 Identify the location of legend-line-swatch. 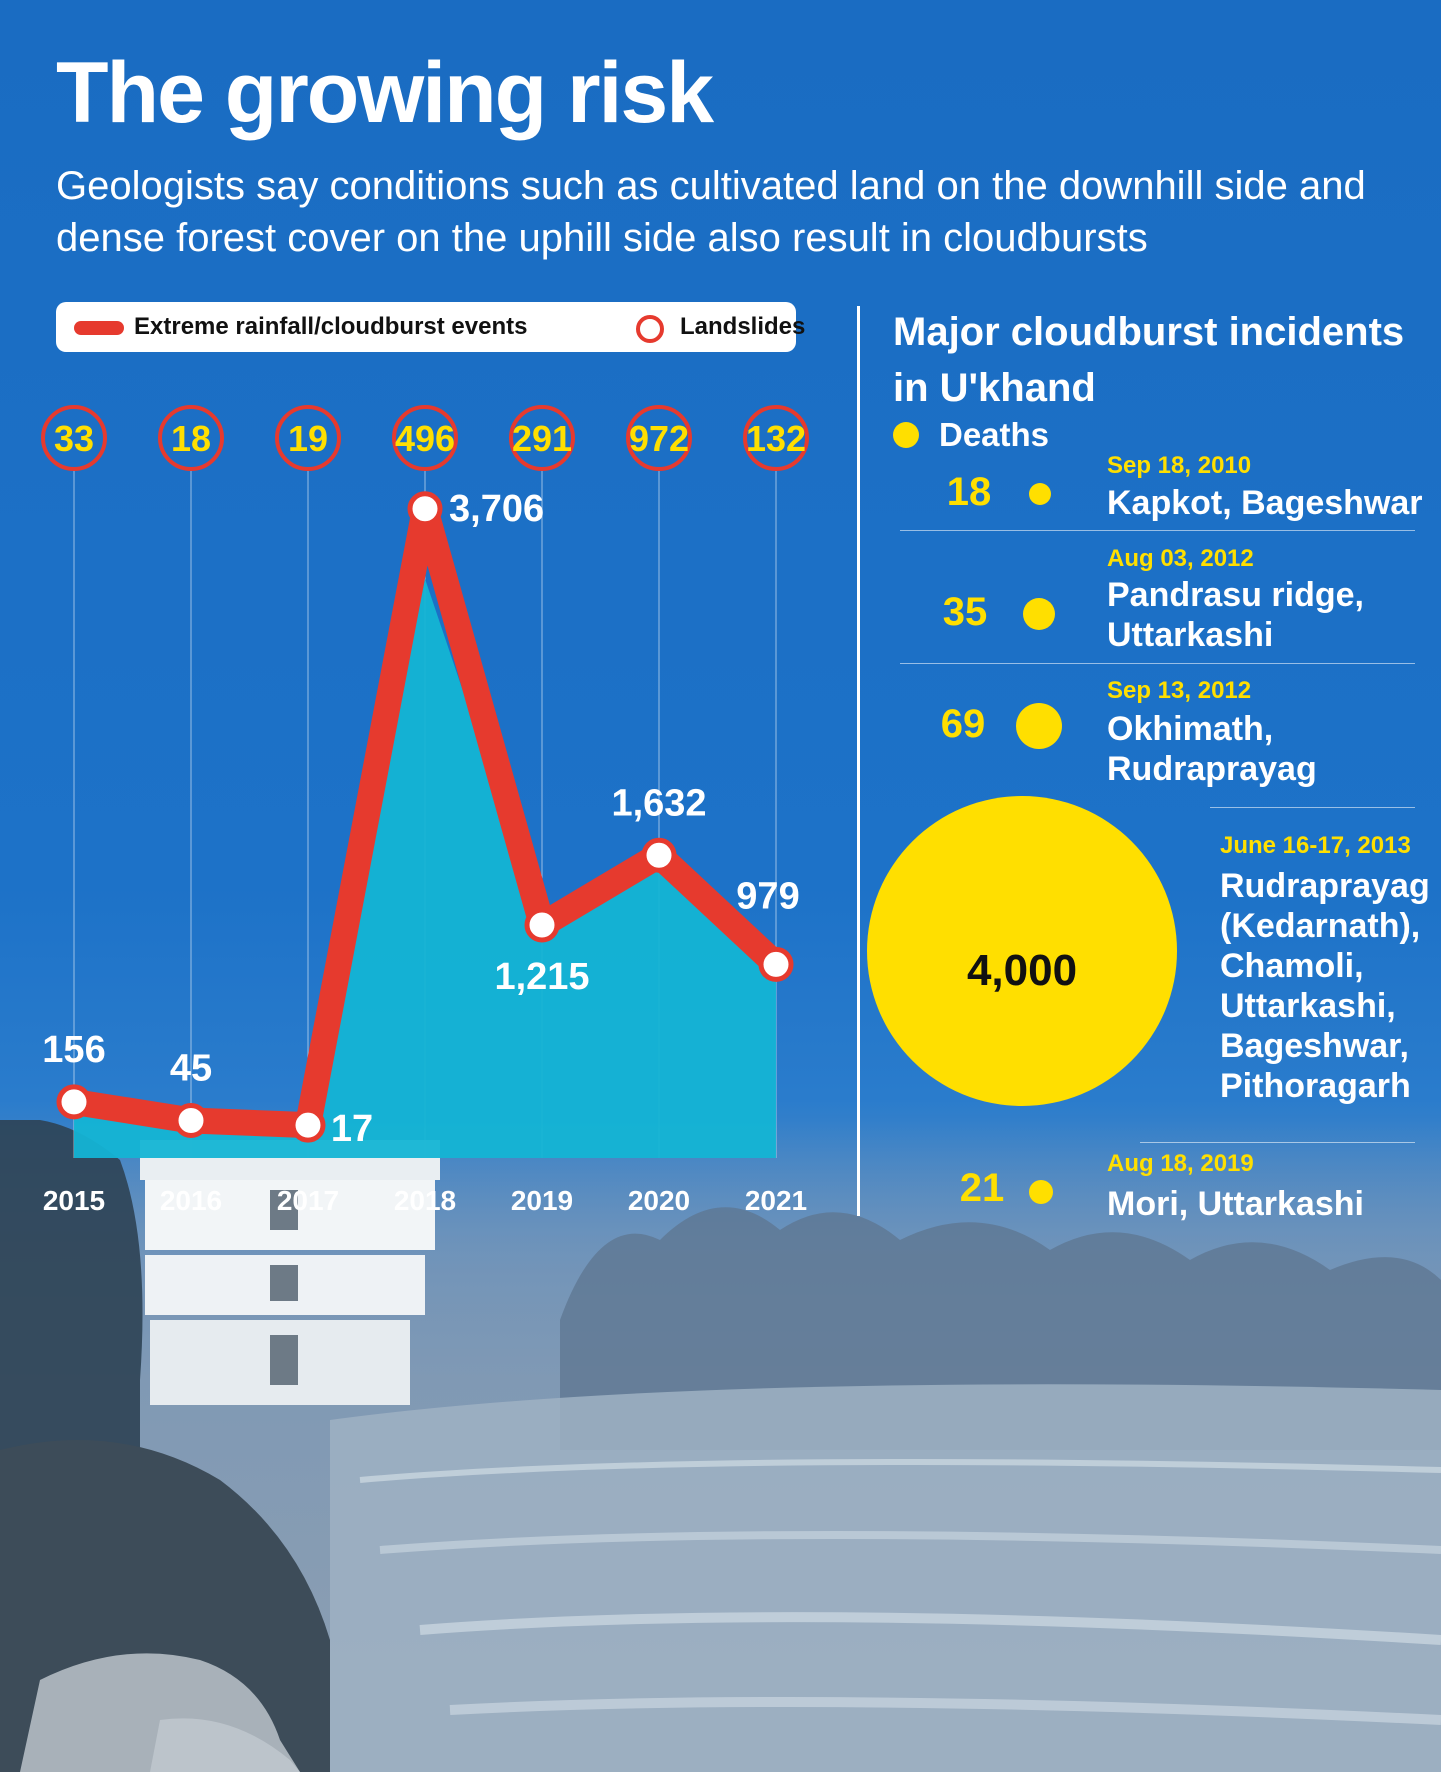
(99, 328).